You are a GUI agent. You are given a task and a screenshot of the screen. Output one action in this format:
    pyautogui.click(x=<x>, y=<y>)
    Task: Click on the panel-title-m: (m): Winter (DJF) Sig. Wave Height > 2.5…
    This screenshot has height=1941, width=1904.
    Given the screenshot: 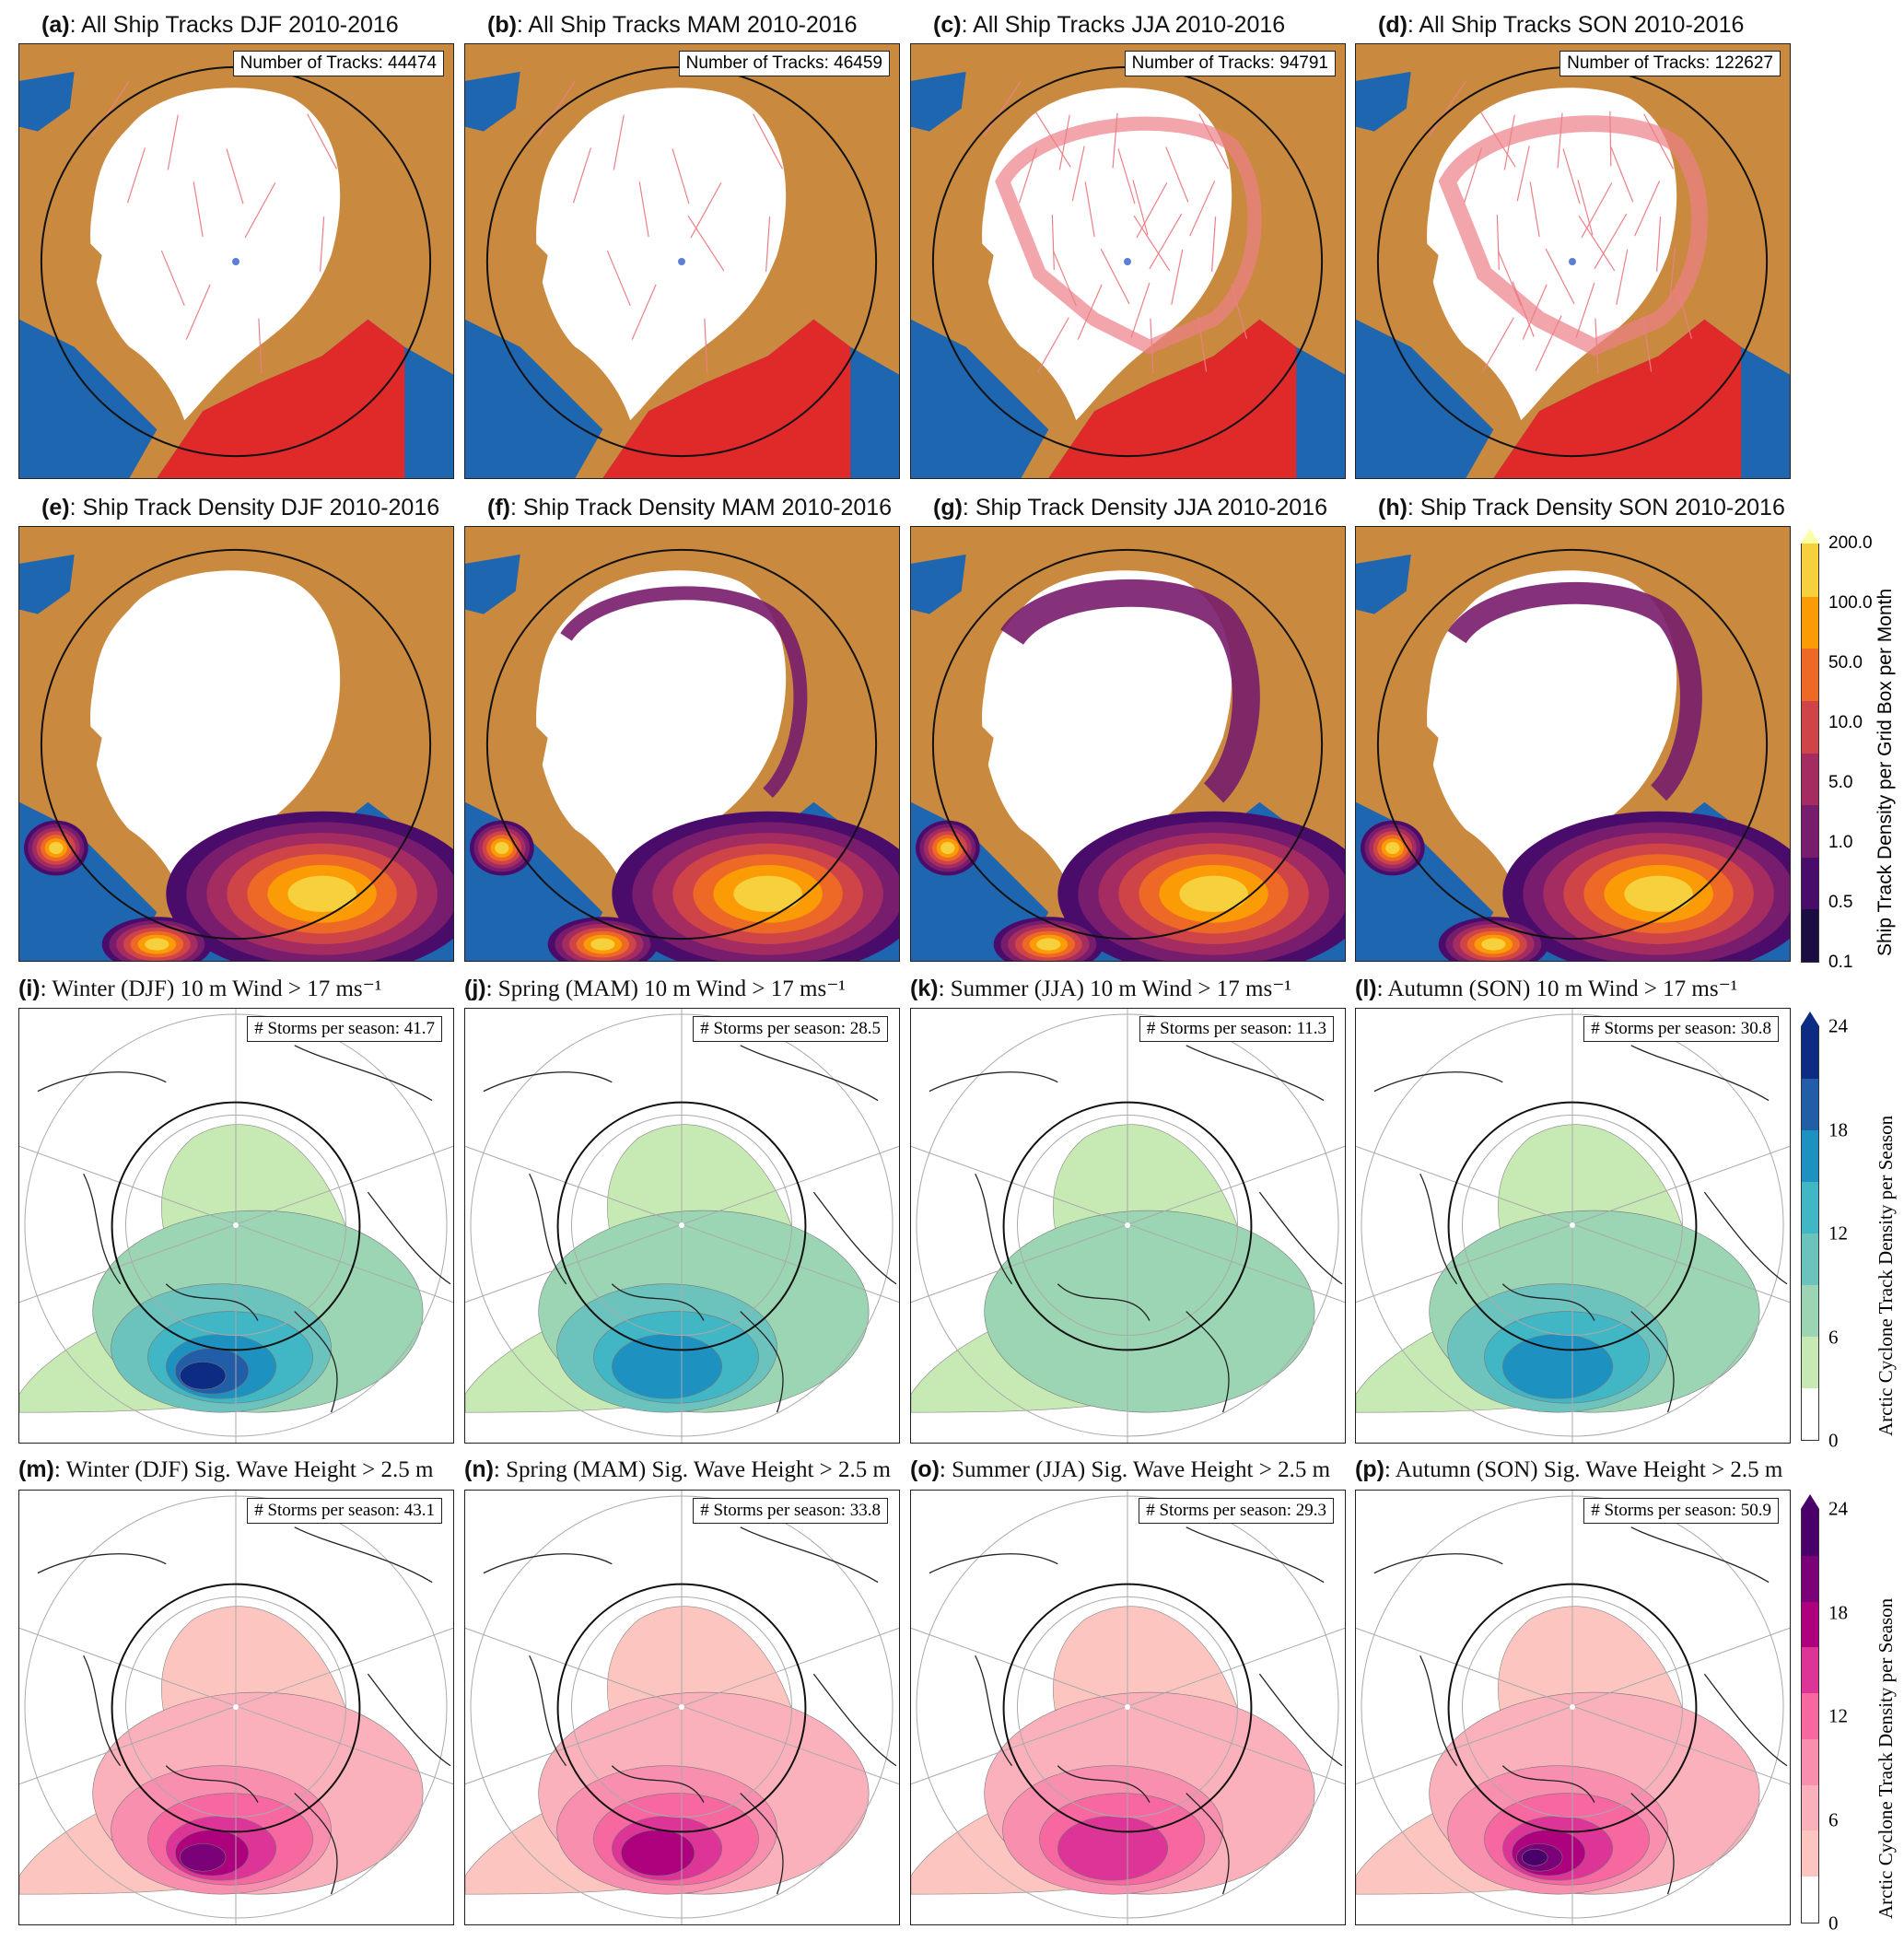 What is the action you would take?
    pyautogui.click(x=225, y=1469)
    